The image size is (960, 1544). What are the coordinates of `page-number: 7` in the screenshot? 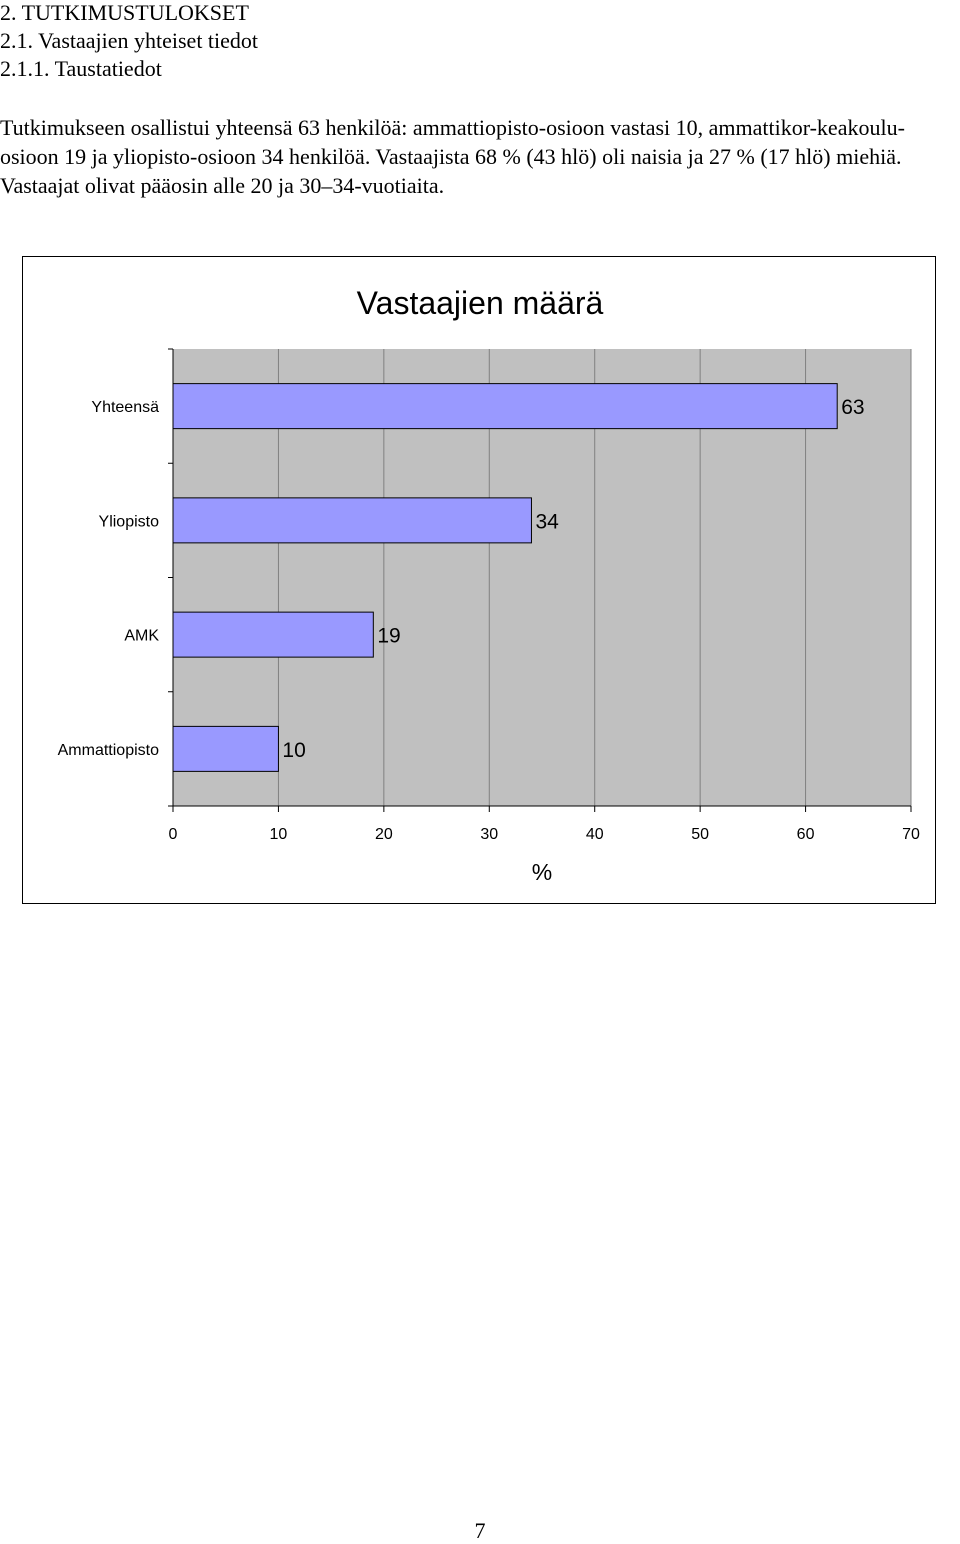 It's located at (480, 1530).